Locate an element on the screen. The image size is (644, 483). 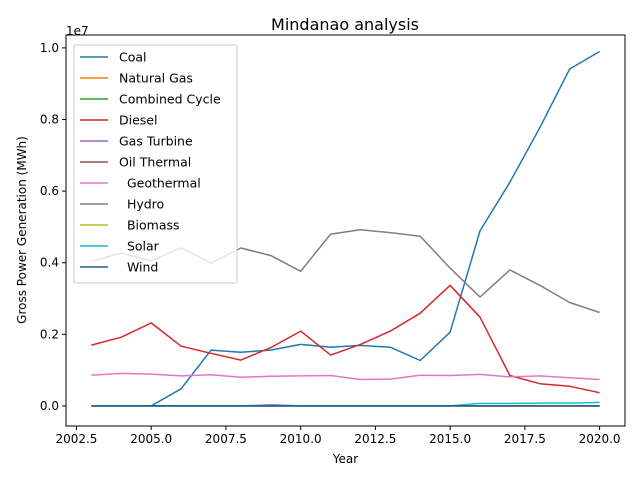
x-tick-label: 2020.0 is located at coordinates (600, 439).